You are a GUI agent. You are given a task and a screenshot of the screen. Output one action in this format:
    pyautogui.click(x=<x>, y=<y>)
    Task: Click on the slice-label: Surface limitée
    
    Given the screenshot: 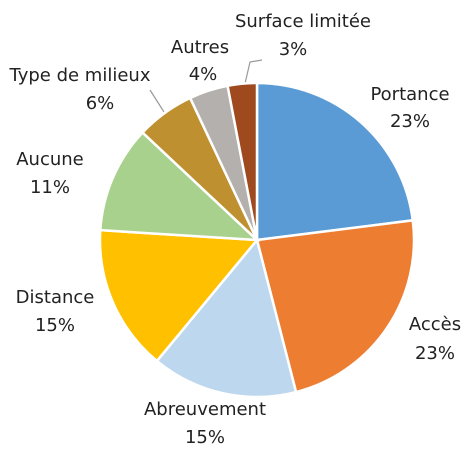 What is the action you would take?
    pyautogui.click(x=303, y=21)
    